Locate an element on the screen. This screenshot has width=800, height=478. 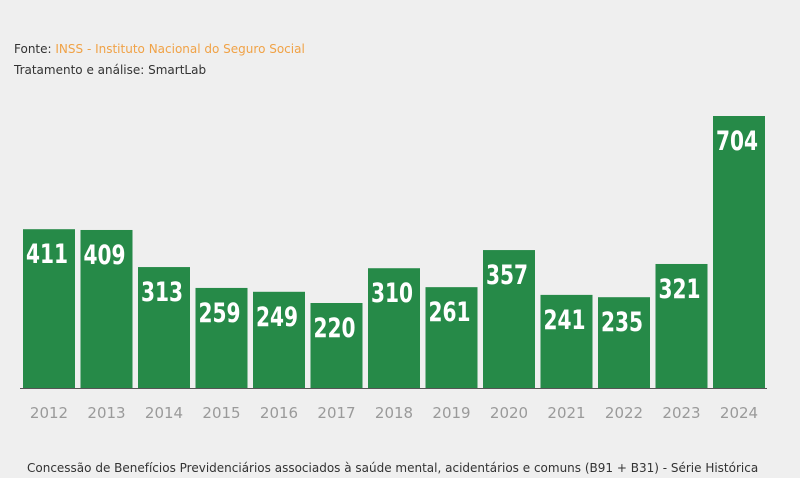
data-label-2021: 241 is located at coordinates (565, 320).